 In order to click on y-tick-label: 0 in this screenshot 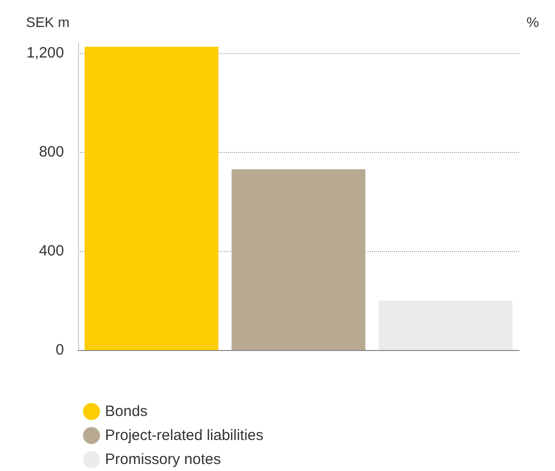, I will do `click(60, 350)`.